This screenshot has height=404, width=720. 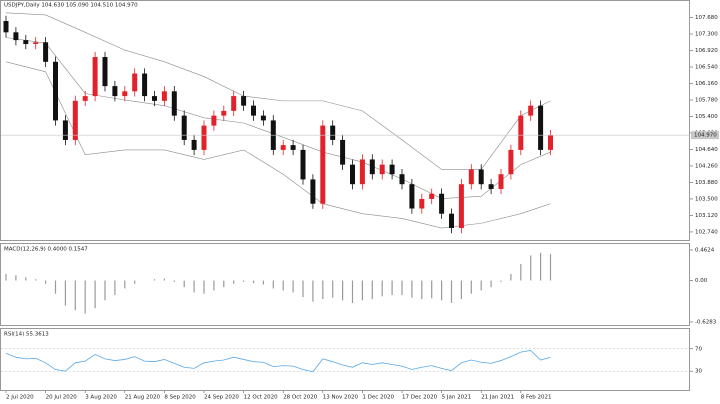 What do you see at coordinates (705, 251) in the screenshot?
I see `y-tick-label: 0.4624` at bounding box center [705, 251].